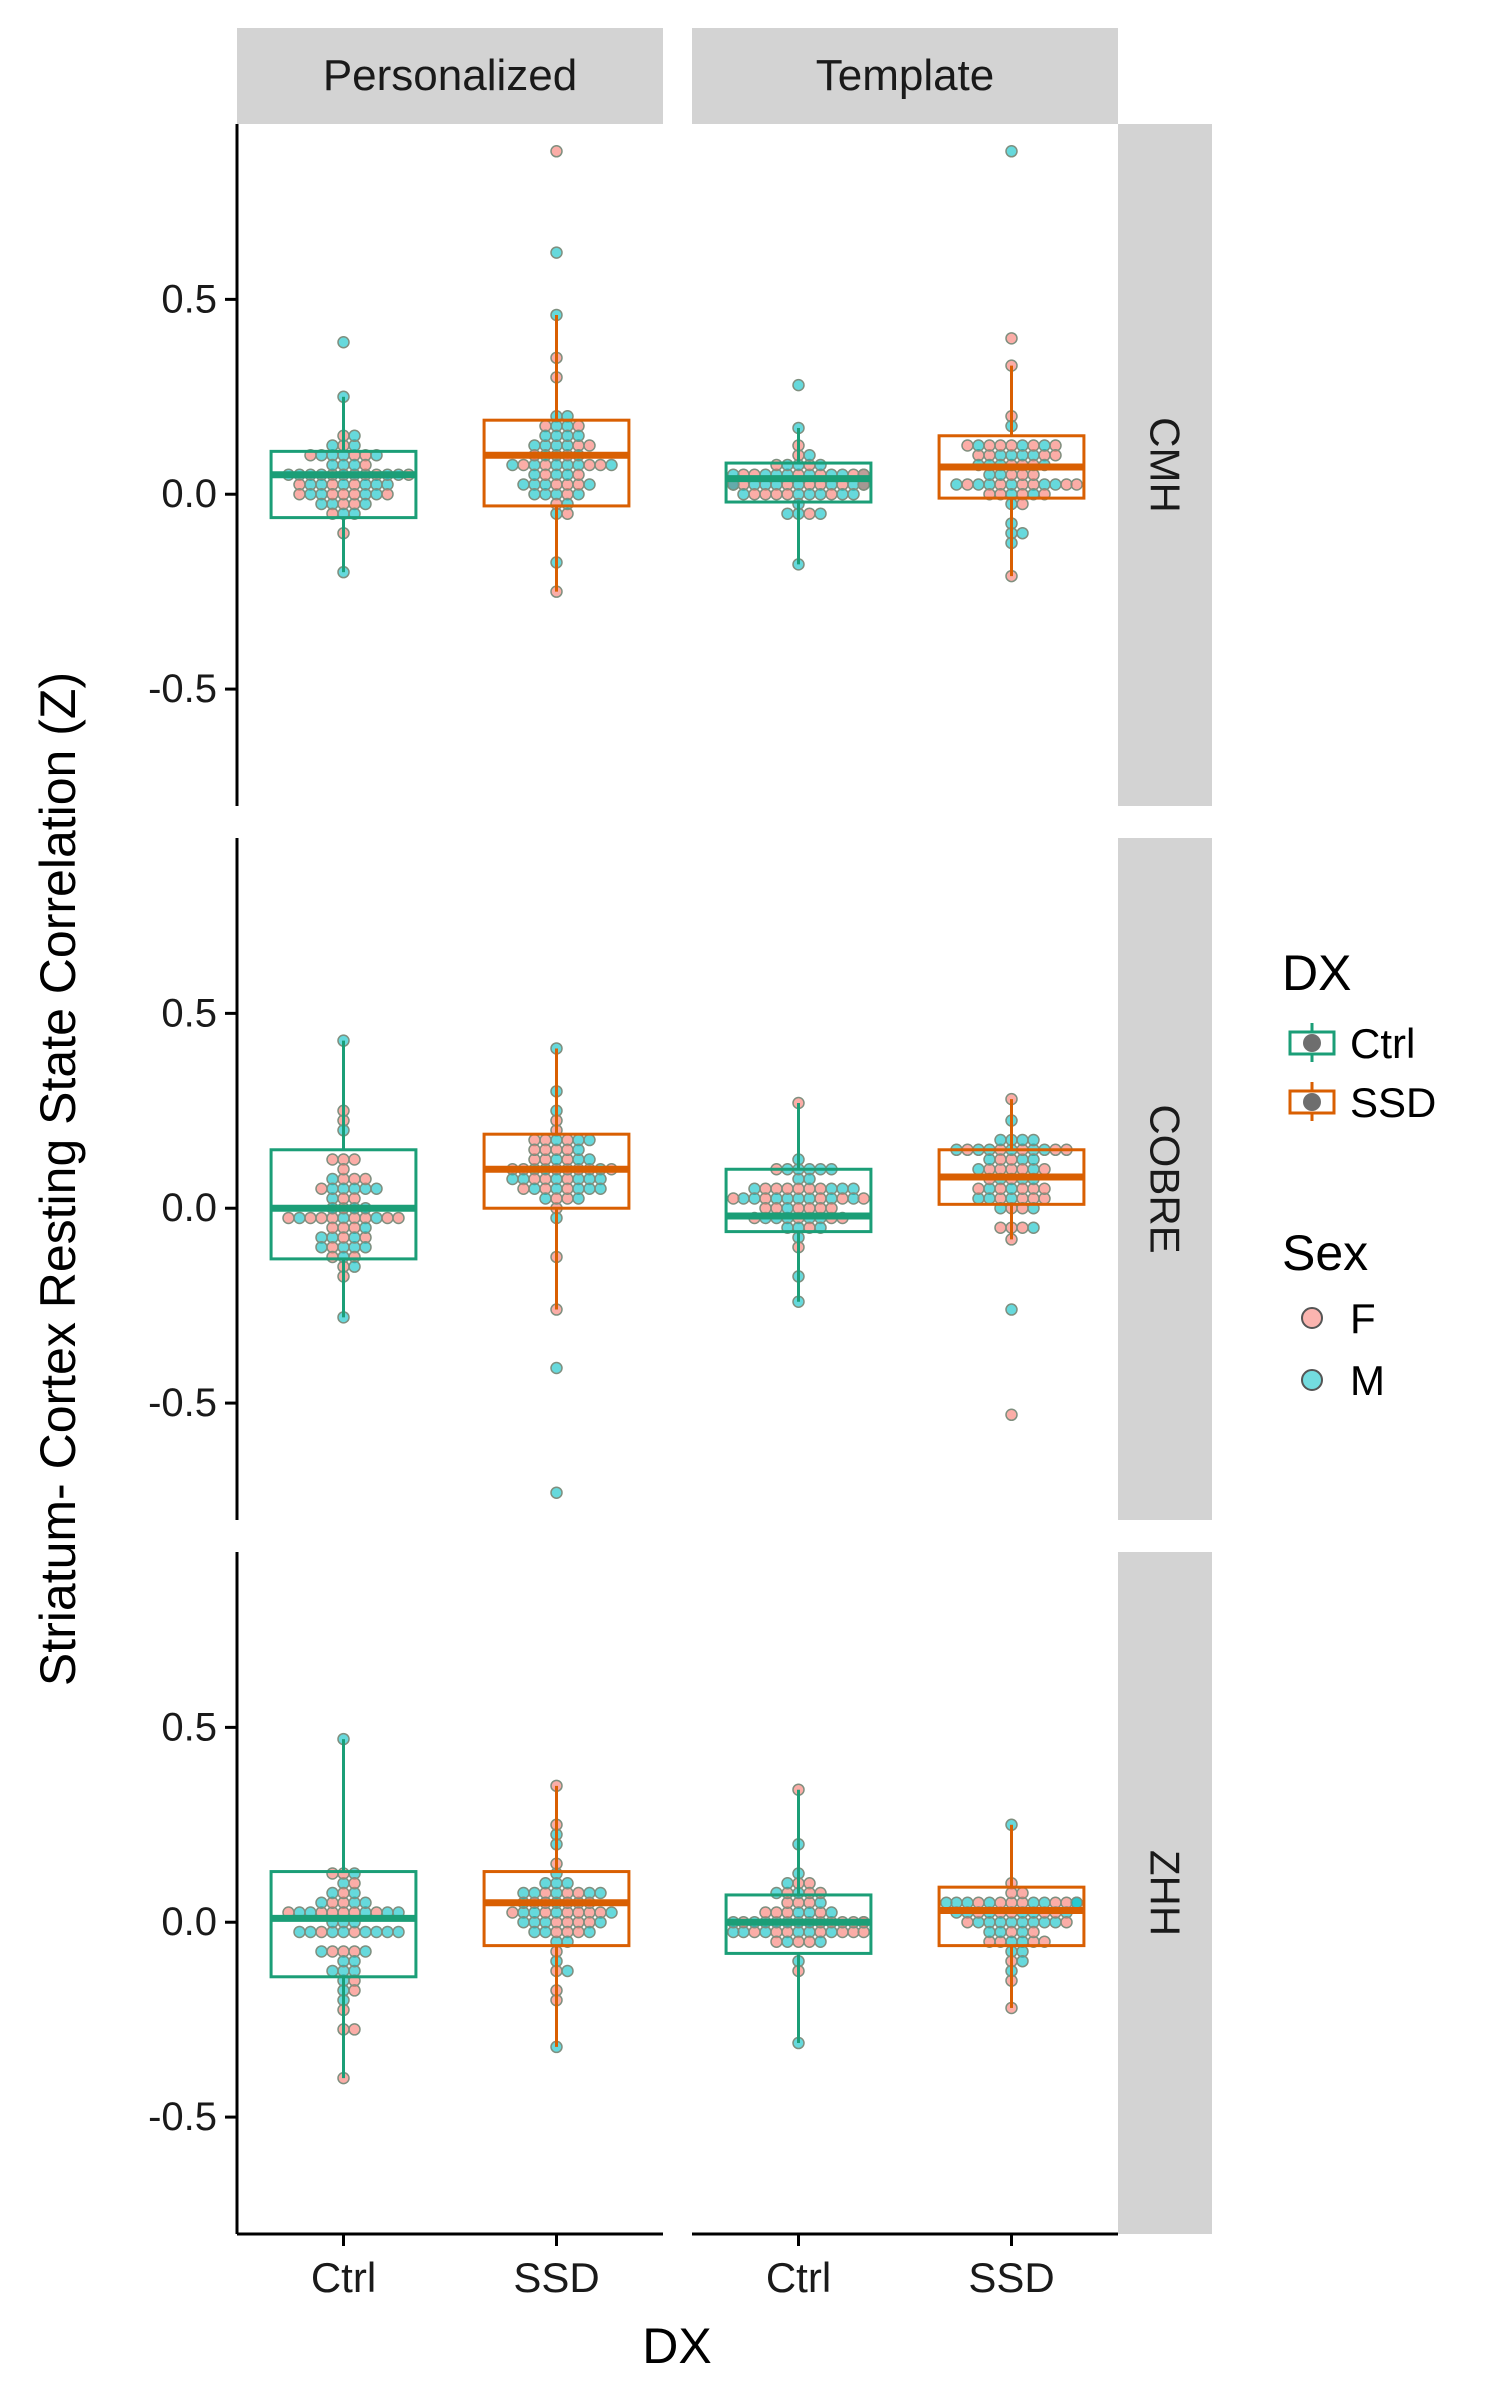 The image size is (1500, 2405). Describe the element at coordinates (905, 1257) in the screenshot. I see `panel-cobre-template` at that location.